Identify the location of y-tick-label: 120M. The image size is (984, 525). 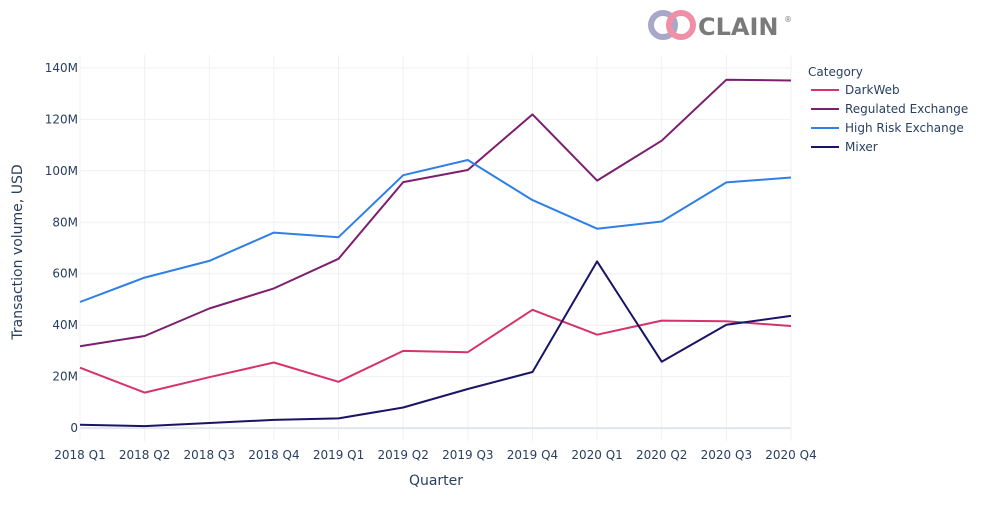
(61, 119).